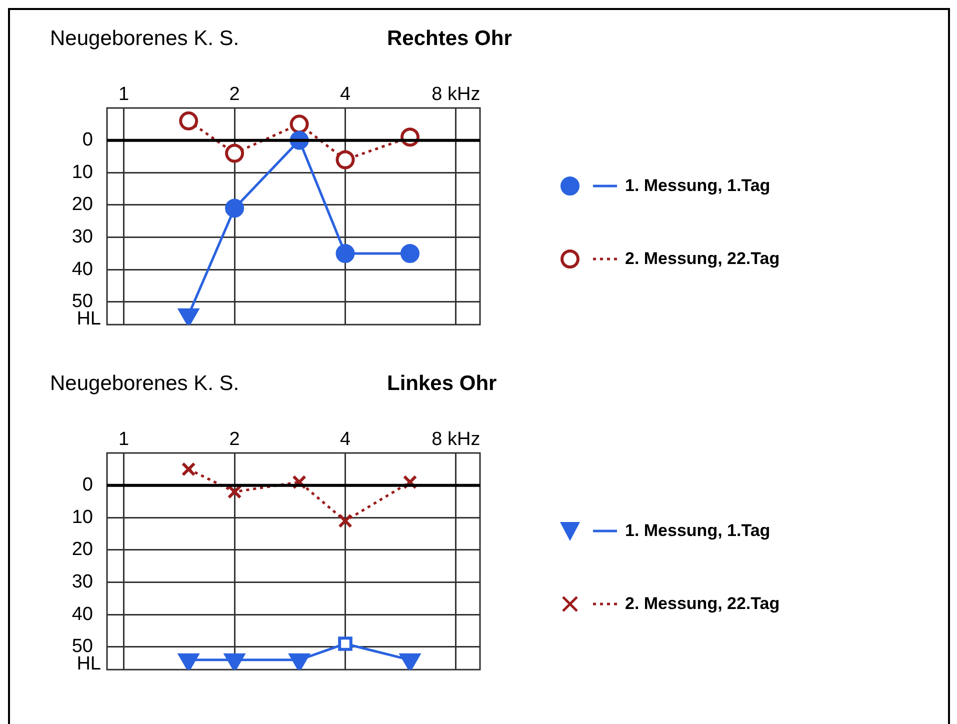 The height and width of the screenshot is (724, 957). Describe the element at coordinates (449, 39) in the screenshot. I see `chart-subtitle: Rechtes Ohr` at that location.